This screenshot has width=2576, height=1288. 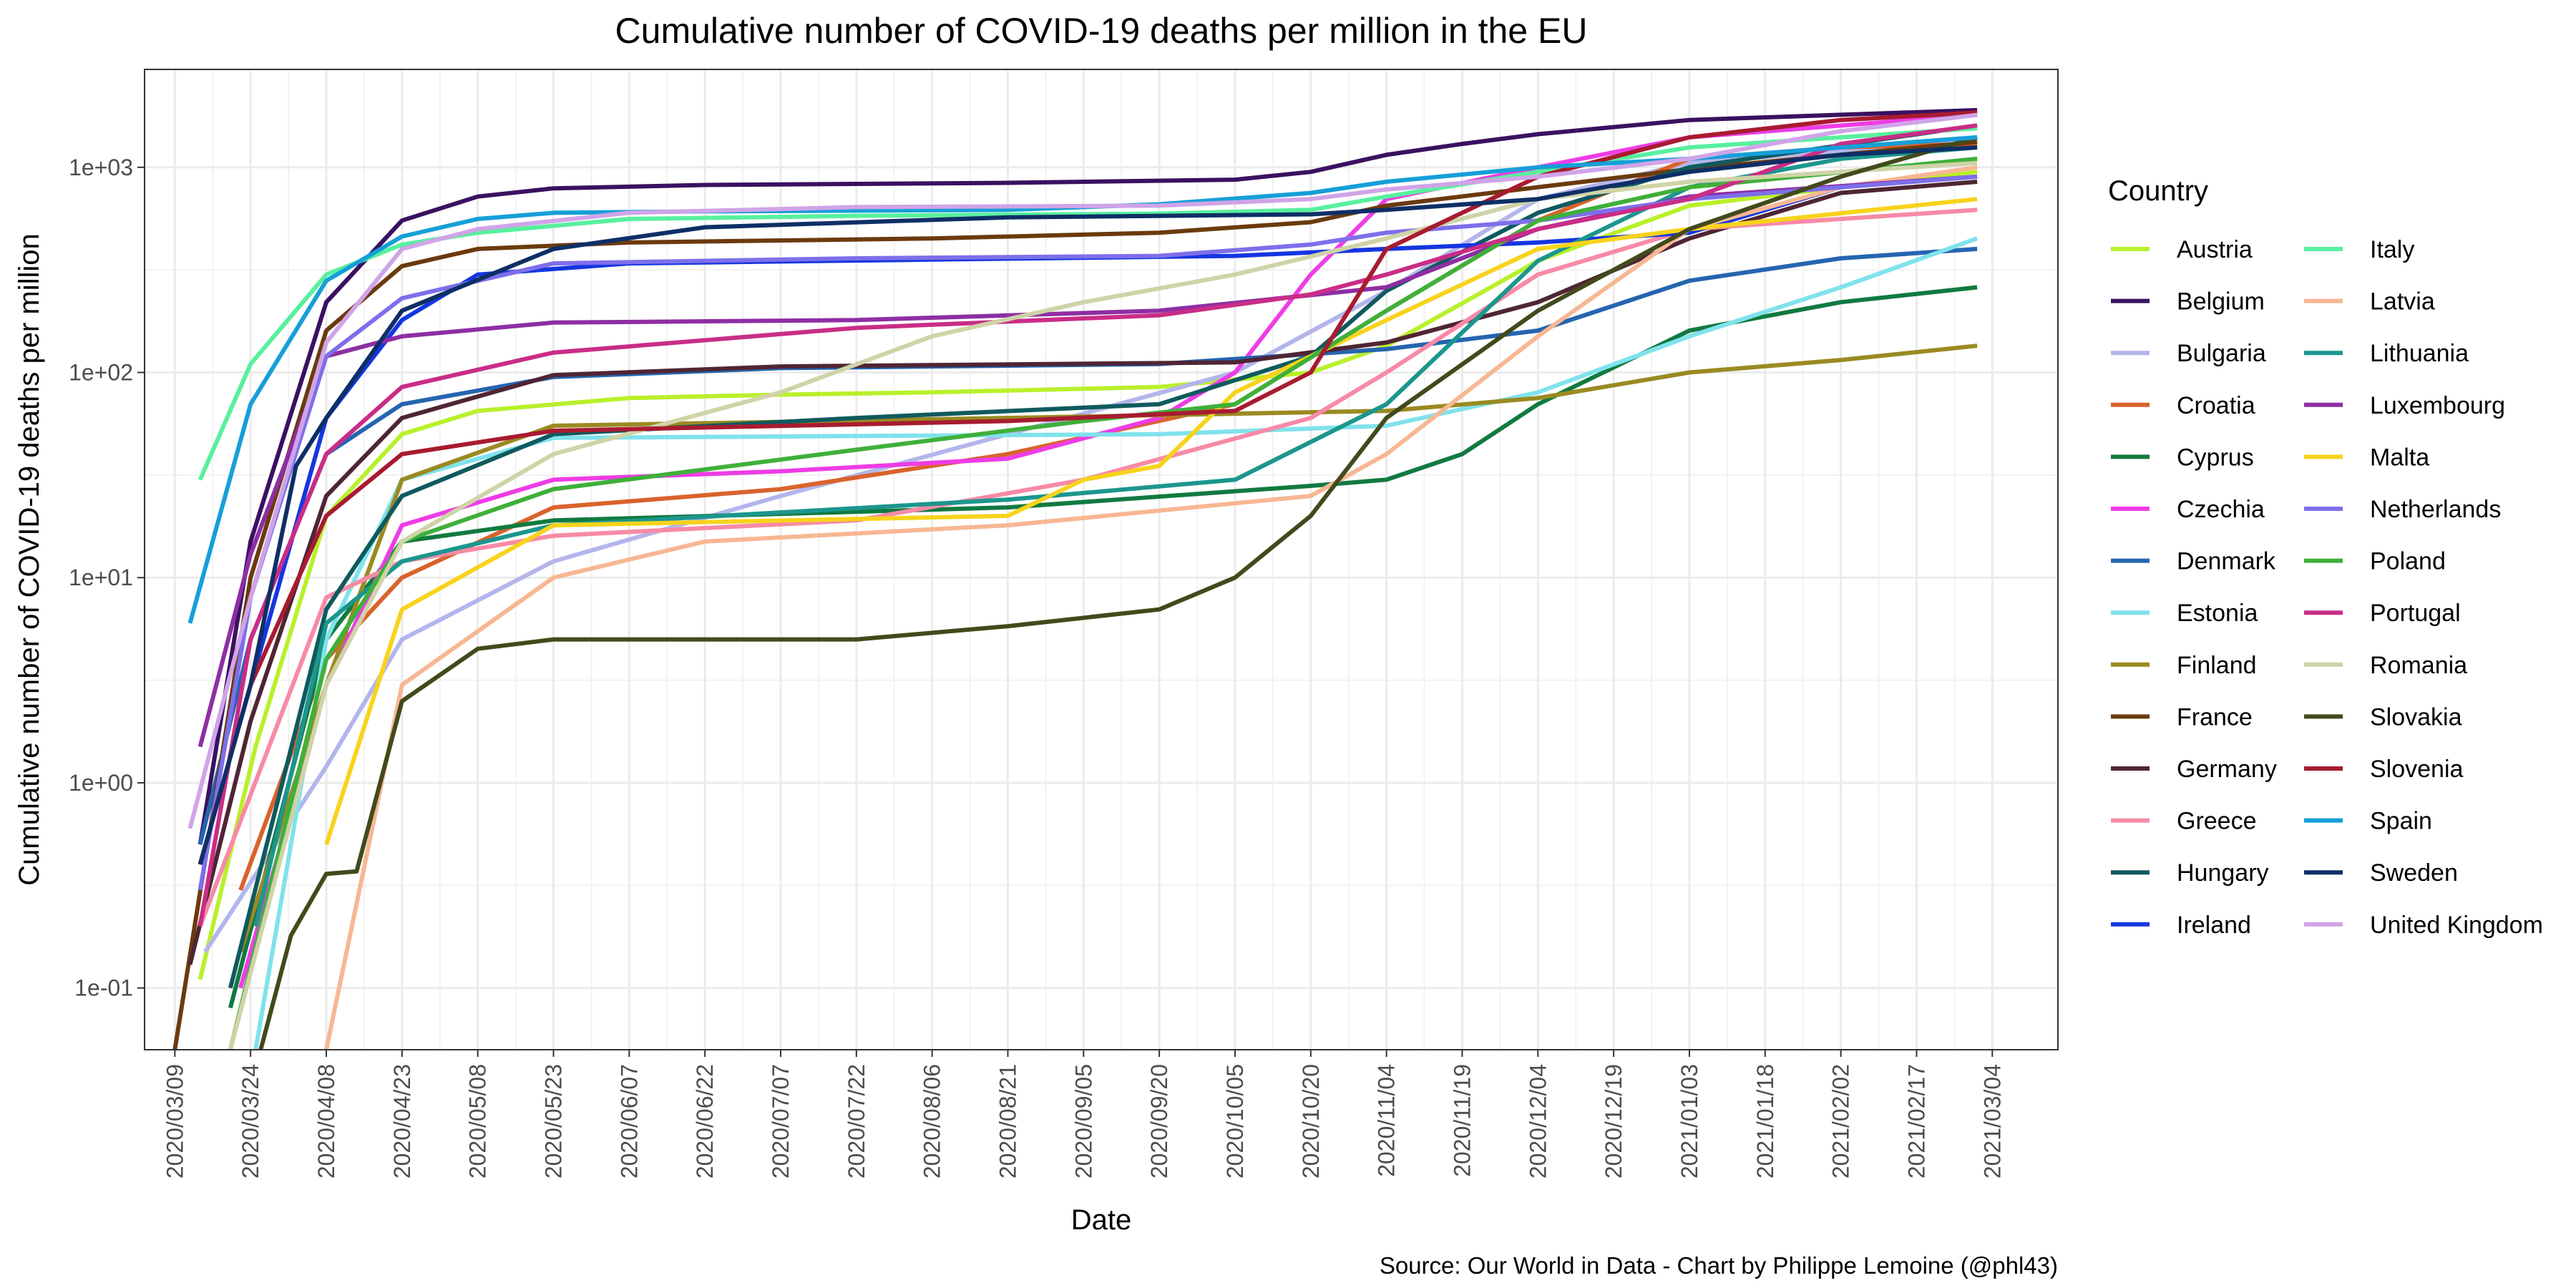 I want to click on x-tick-label: 2020/07/22, so click(x=856, y=1121).